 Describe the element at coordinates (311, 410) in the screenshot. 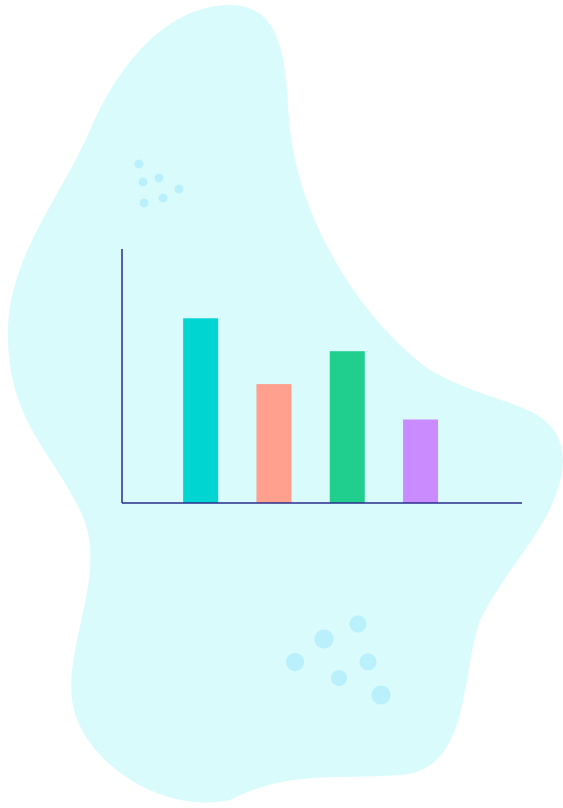

I see `bars` at that location.